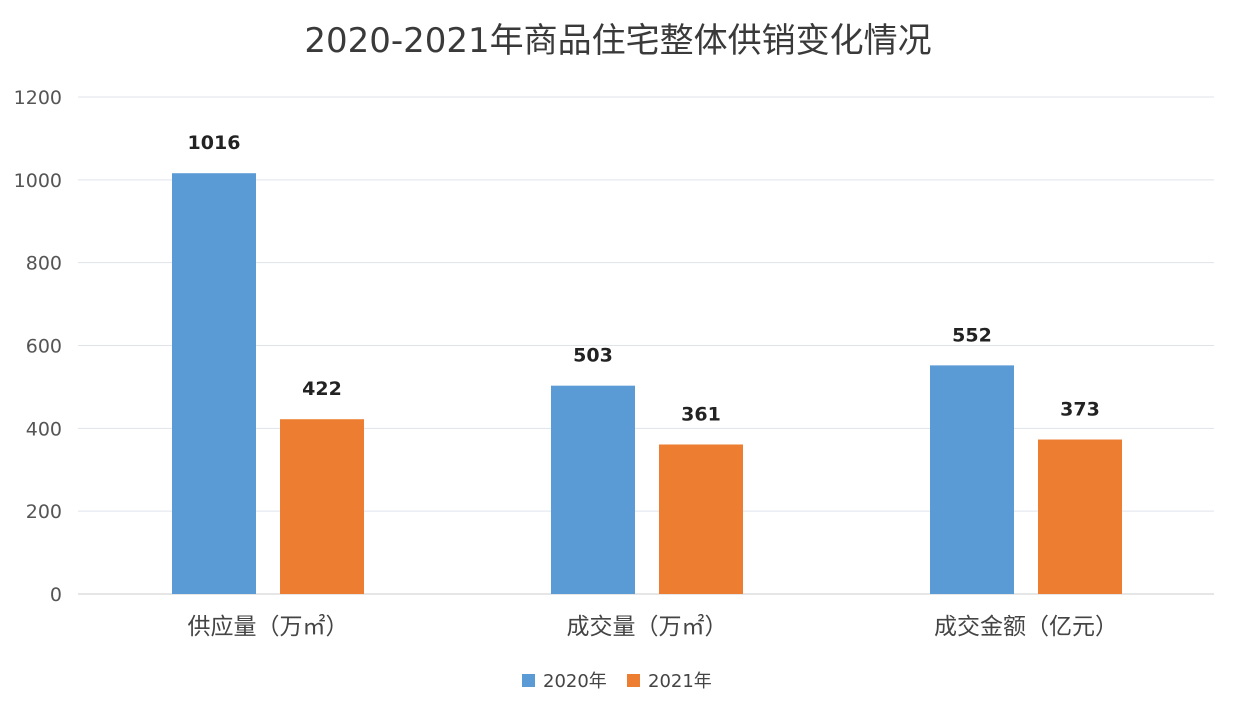 This screenshot has height=714, width=1236. Describe the element at coordinates (1026, 627) in the screenshot. I see `category-label: 成交金额（亿元）` at that location.